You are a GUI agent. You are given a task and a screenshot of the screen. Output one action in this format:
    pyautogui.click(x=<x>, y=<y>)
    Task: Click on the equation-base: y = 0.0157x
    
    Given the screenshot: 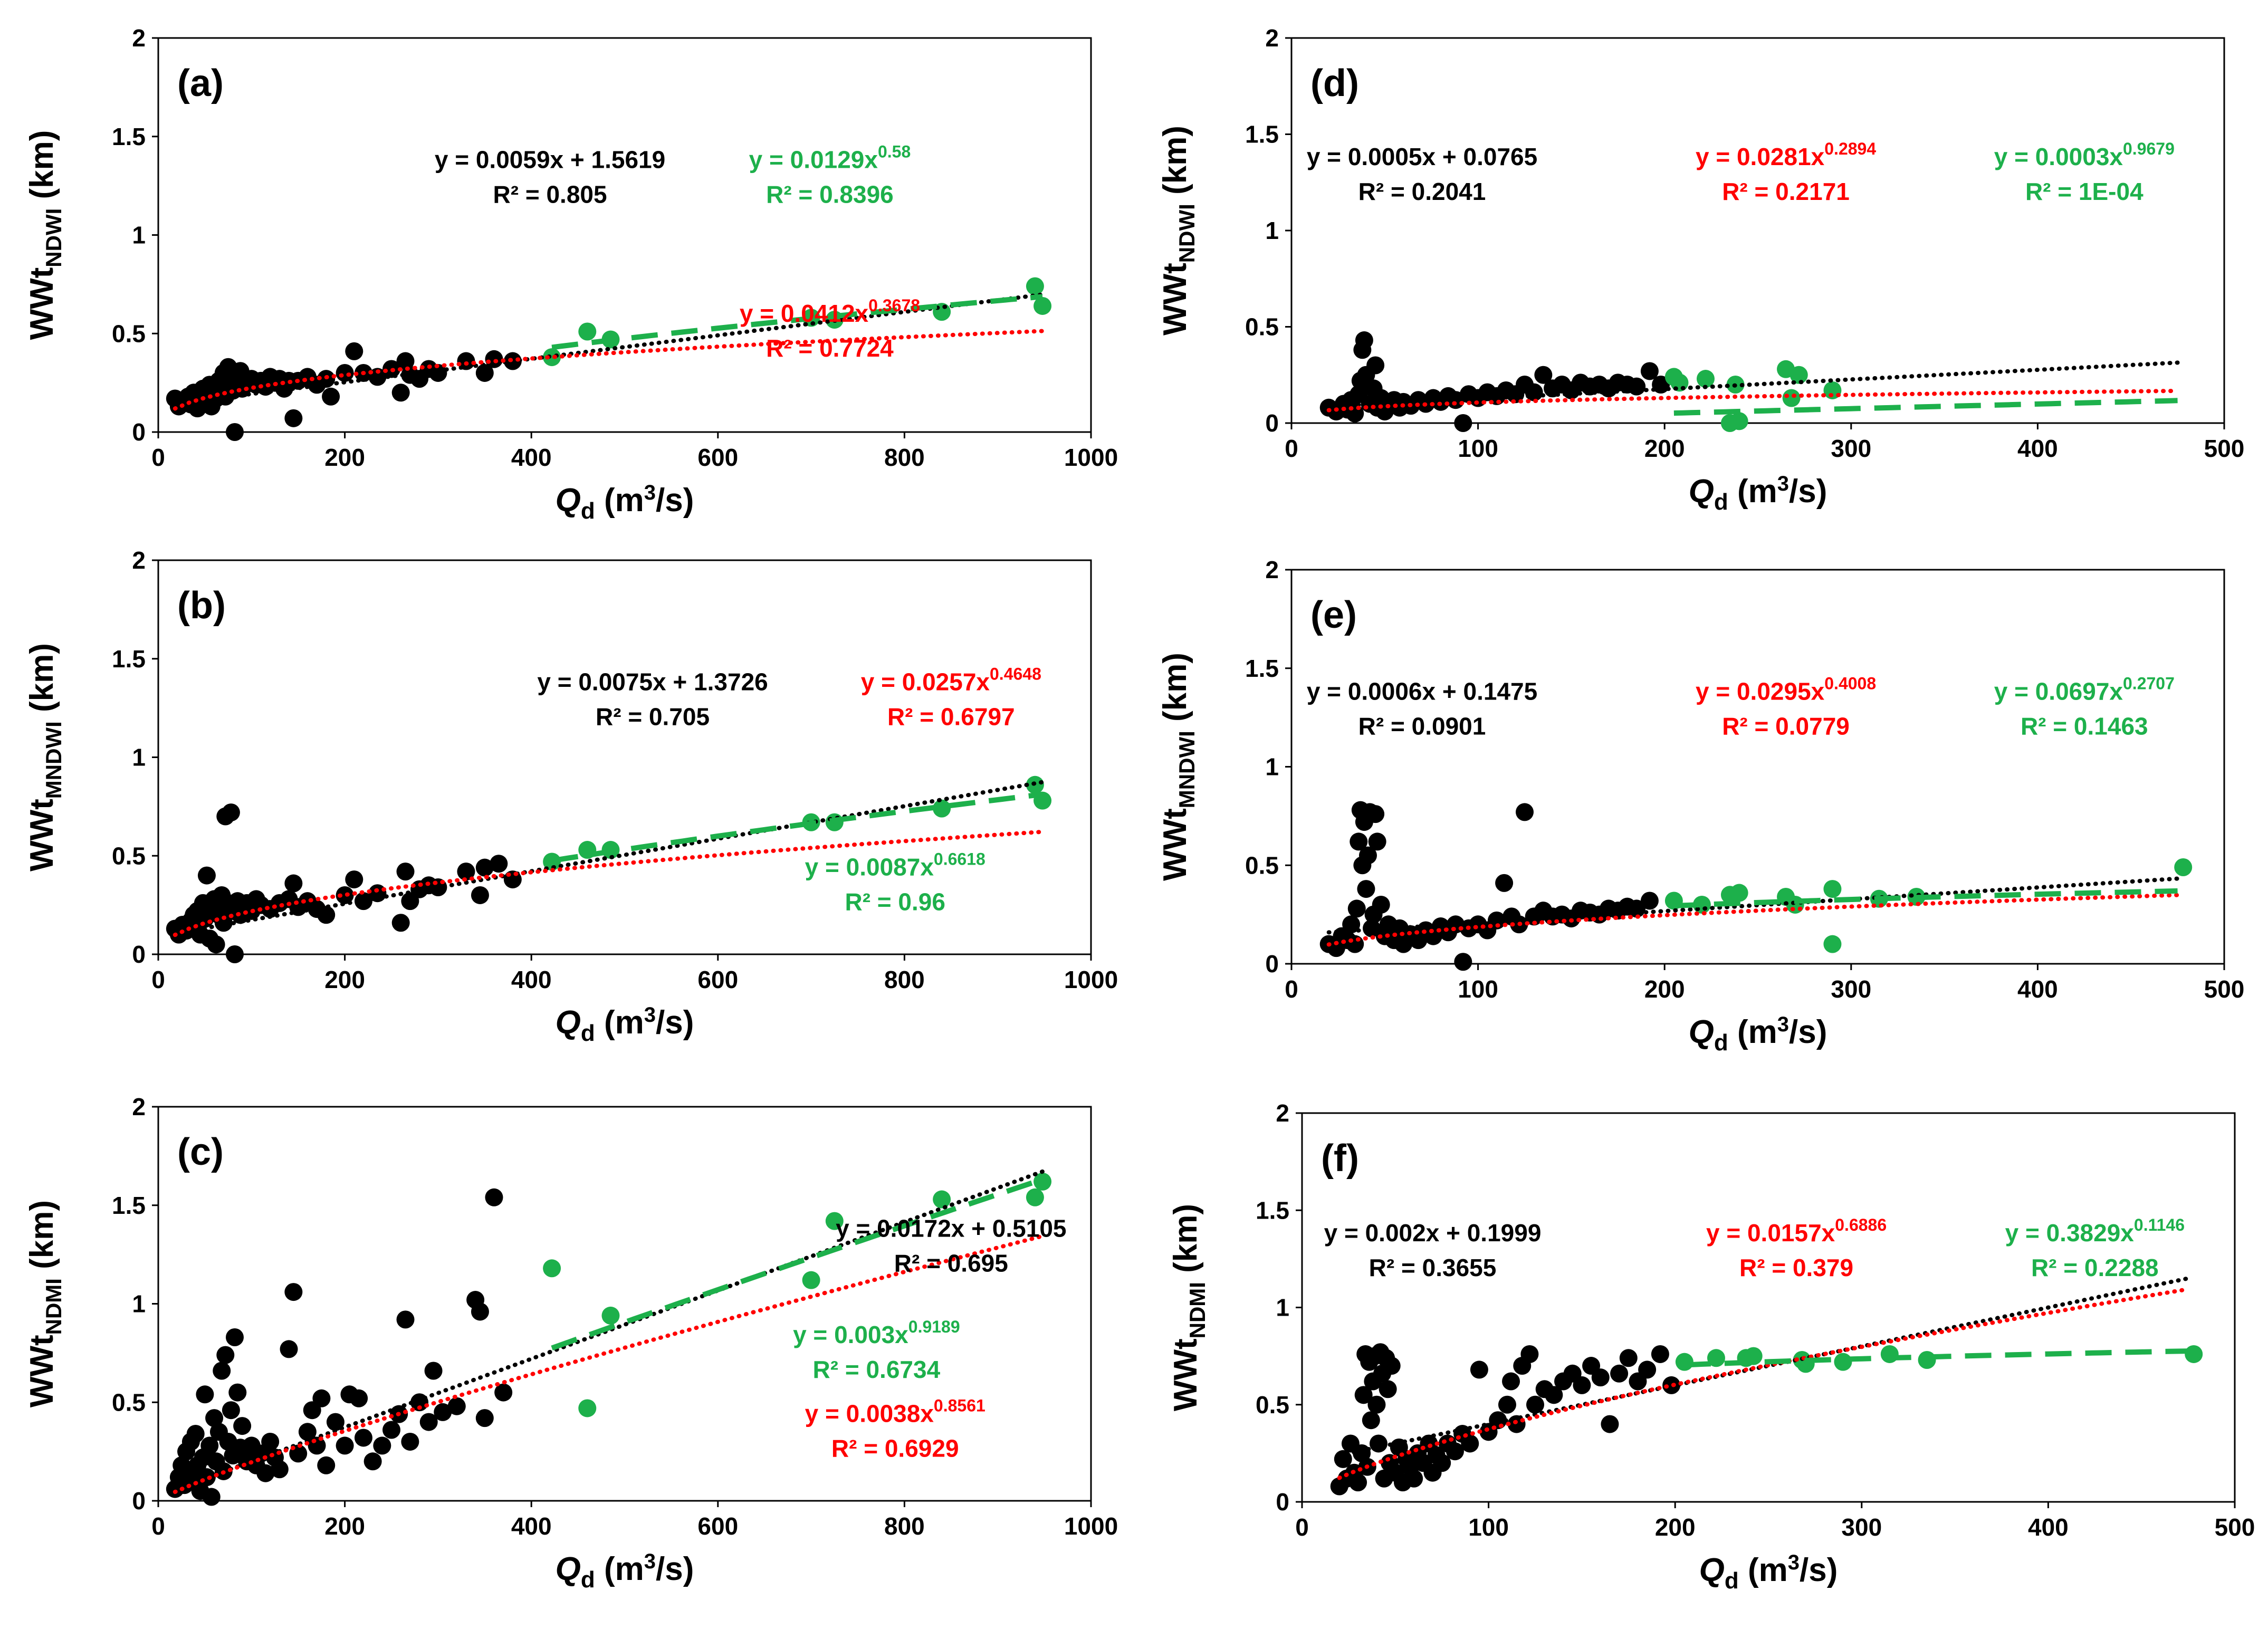 What is the action you would take?
    pyautogui.click(x=1771, y=1233)
    